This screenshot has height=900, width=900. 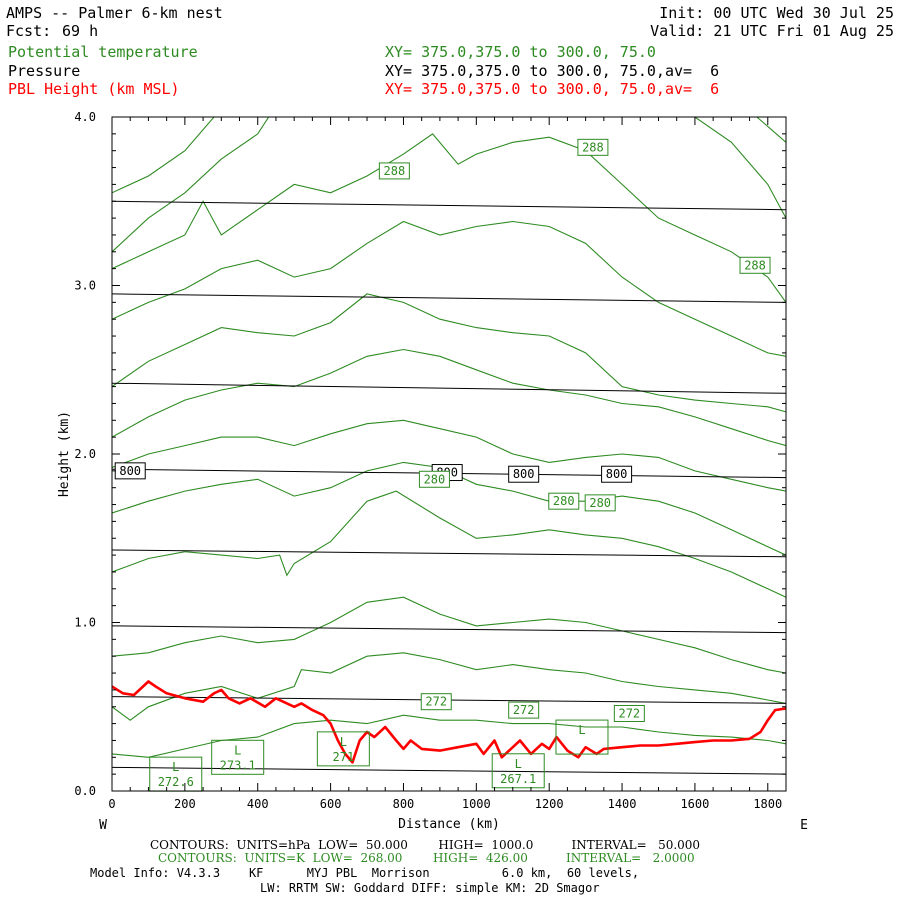 I want to click on field-name-theta: Potential temperature, so click(x=103, y=52).